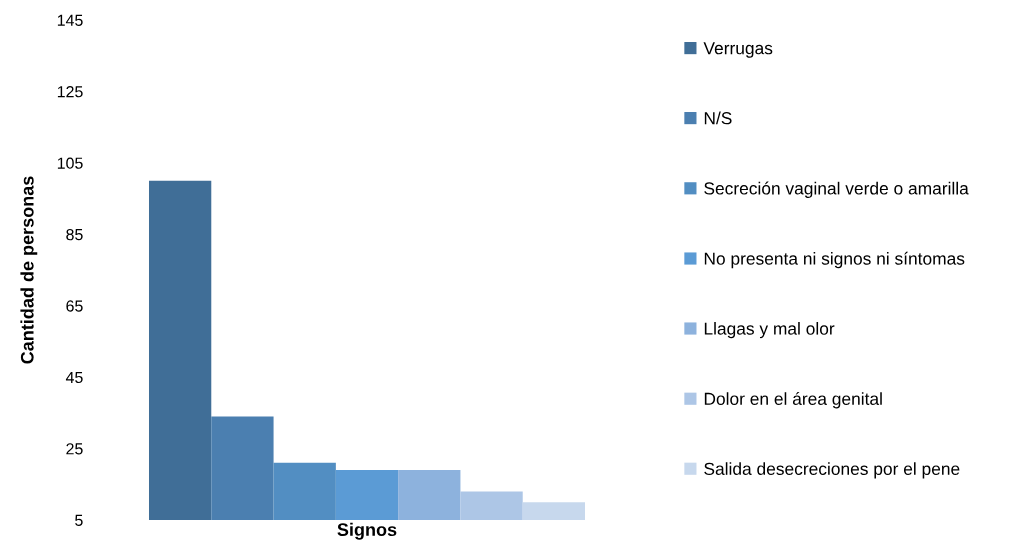 This screenshot has width=1016, height=558. I want to click on legend-label: N/S, so click(718, 118).